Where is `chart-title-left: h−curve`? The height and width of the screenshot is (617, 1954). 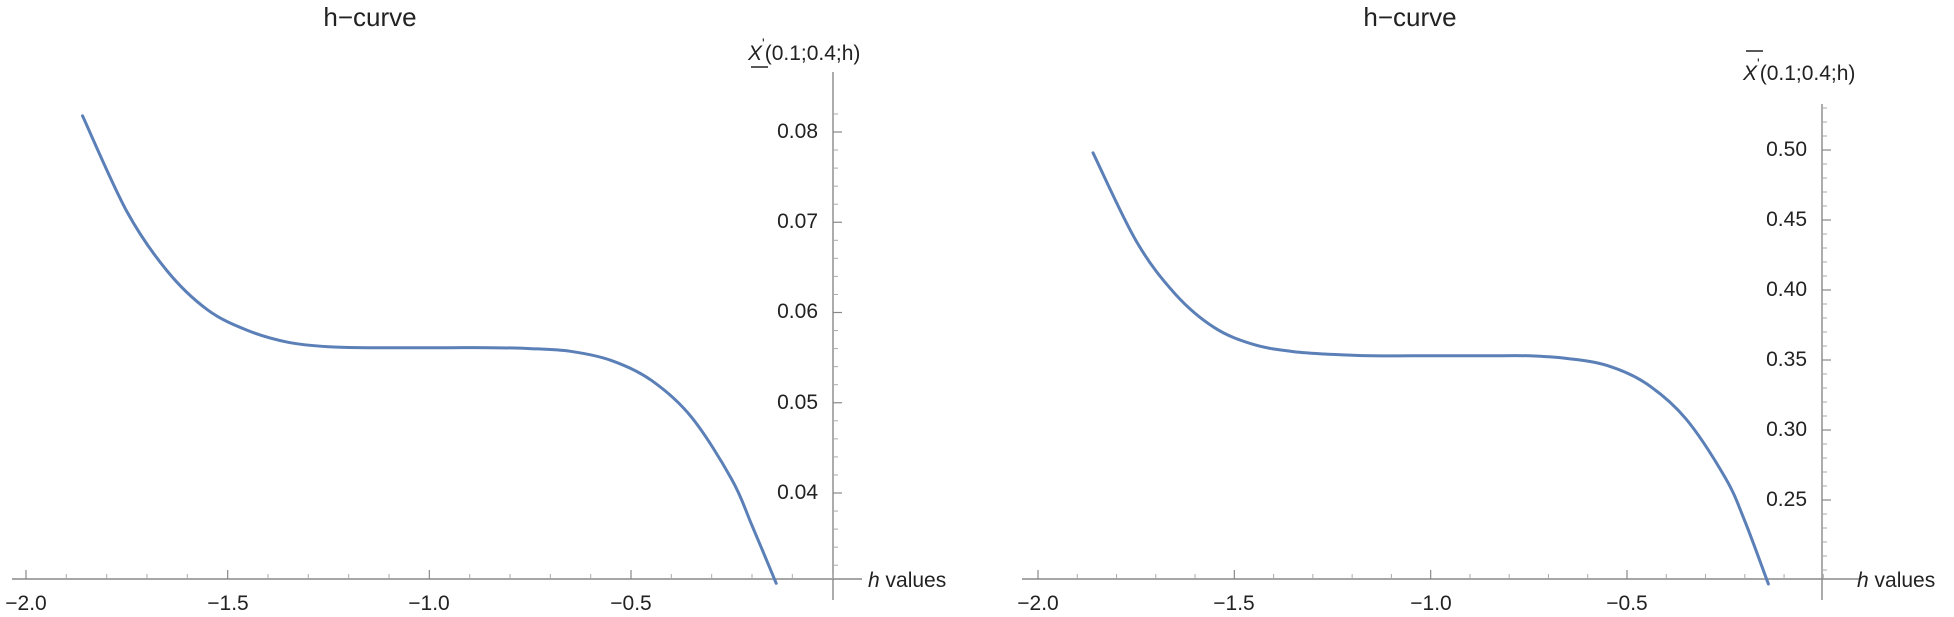
chart-title-left: h−curve is located at coordinates (369, 17).